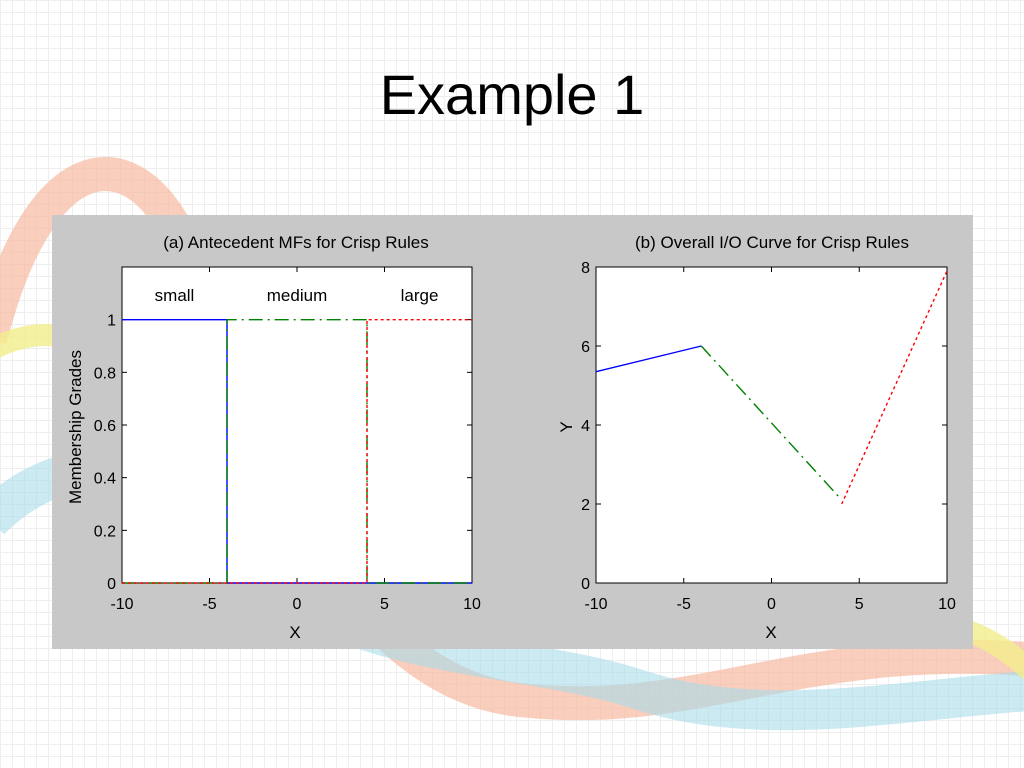  Describe the element at coordinates (420, 295) in the screenshot. I see `region-label-large: large` at that location.